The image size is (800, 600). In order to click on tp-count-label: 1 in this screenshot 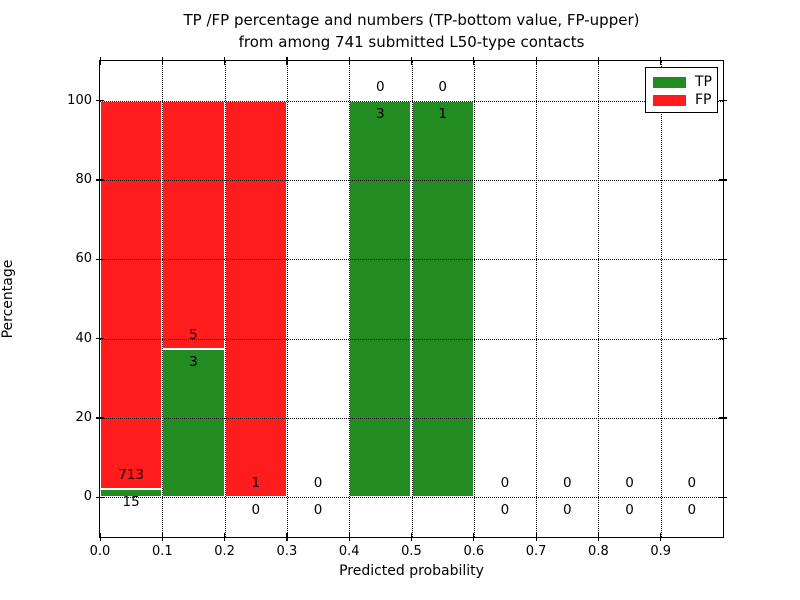, I will do `click(442, 113)`.